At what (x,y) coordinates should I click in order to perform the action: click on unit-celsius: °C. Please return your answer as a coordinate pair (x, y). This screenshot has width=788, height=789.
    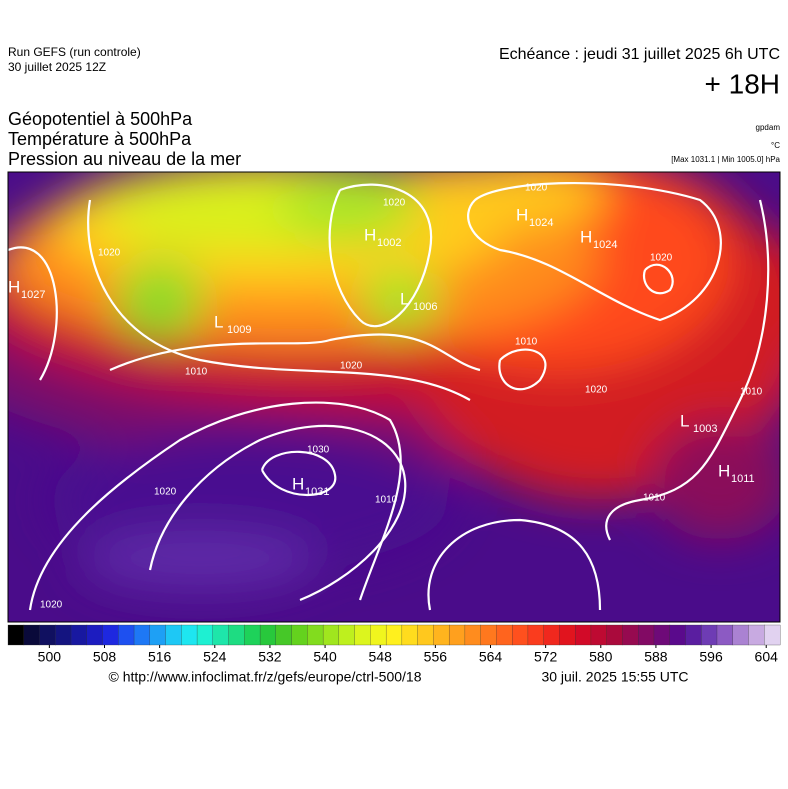
    Looking at the image, I should click on (775, 145).